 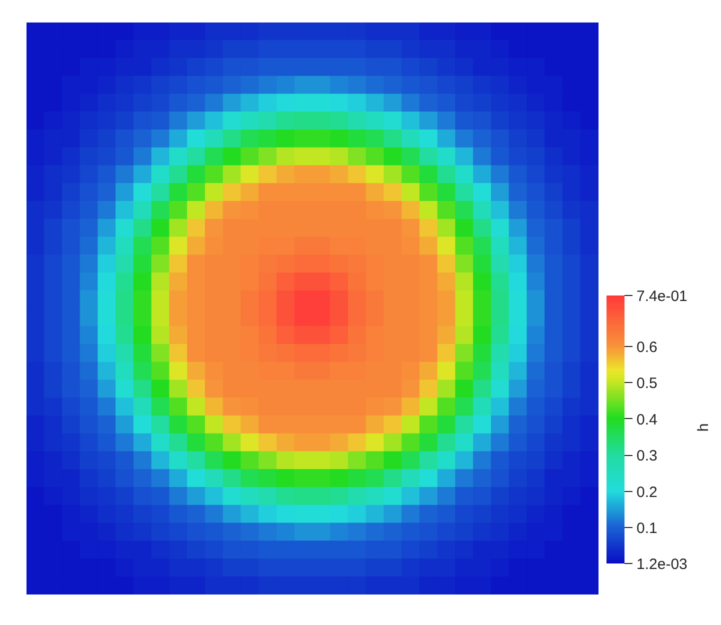 I want to click on color-bar-label: 1.2e-03, so click(x=662, y=564).